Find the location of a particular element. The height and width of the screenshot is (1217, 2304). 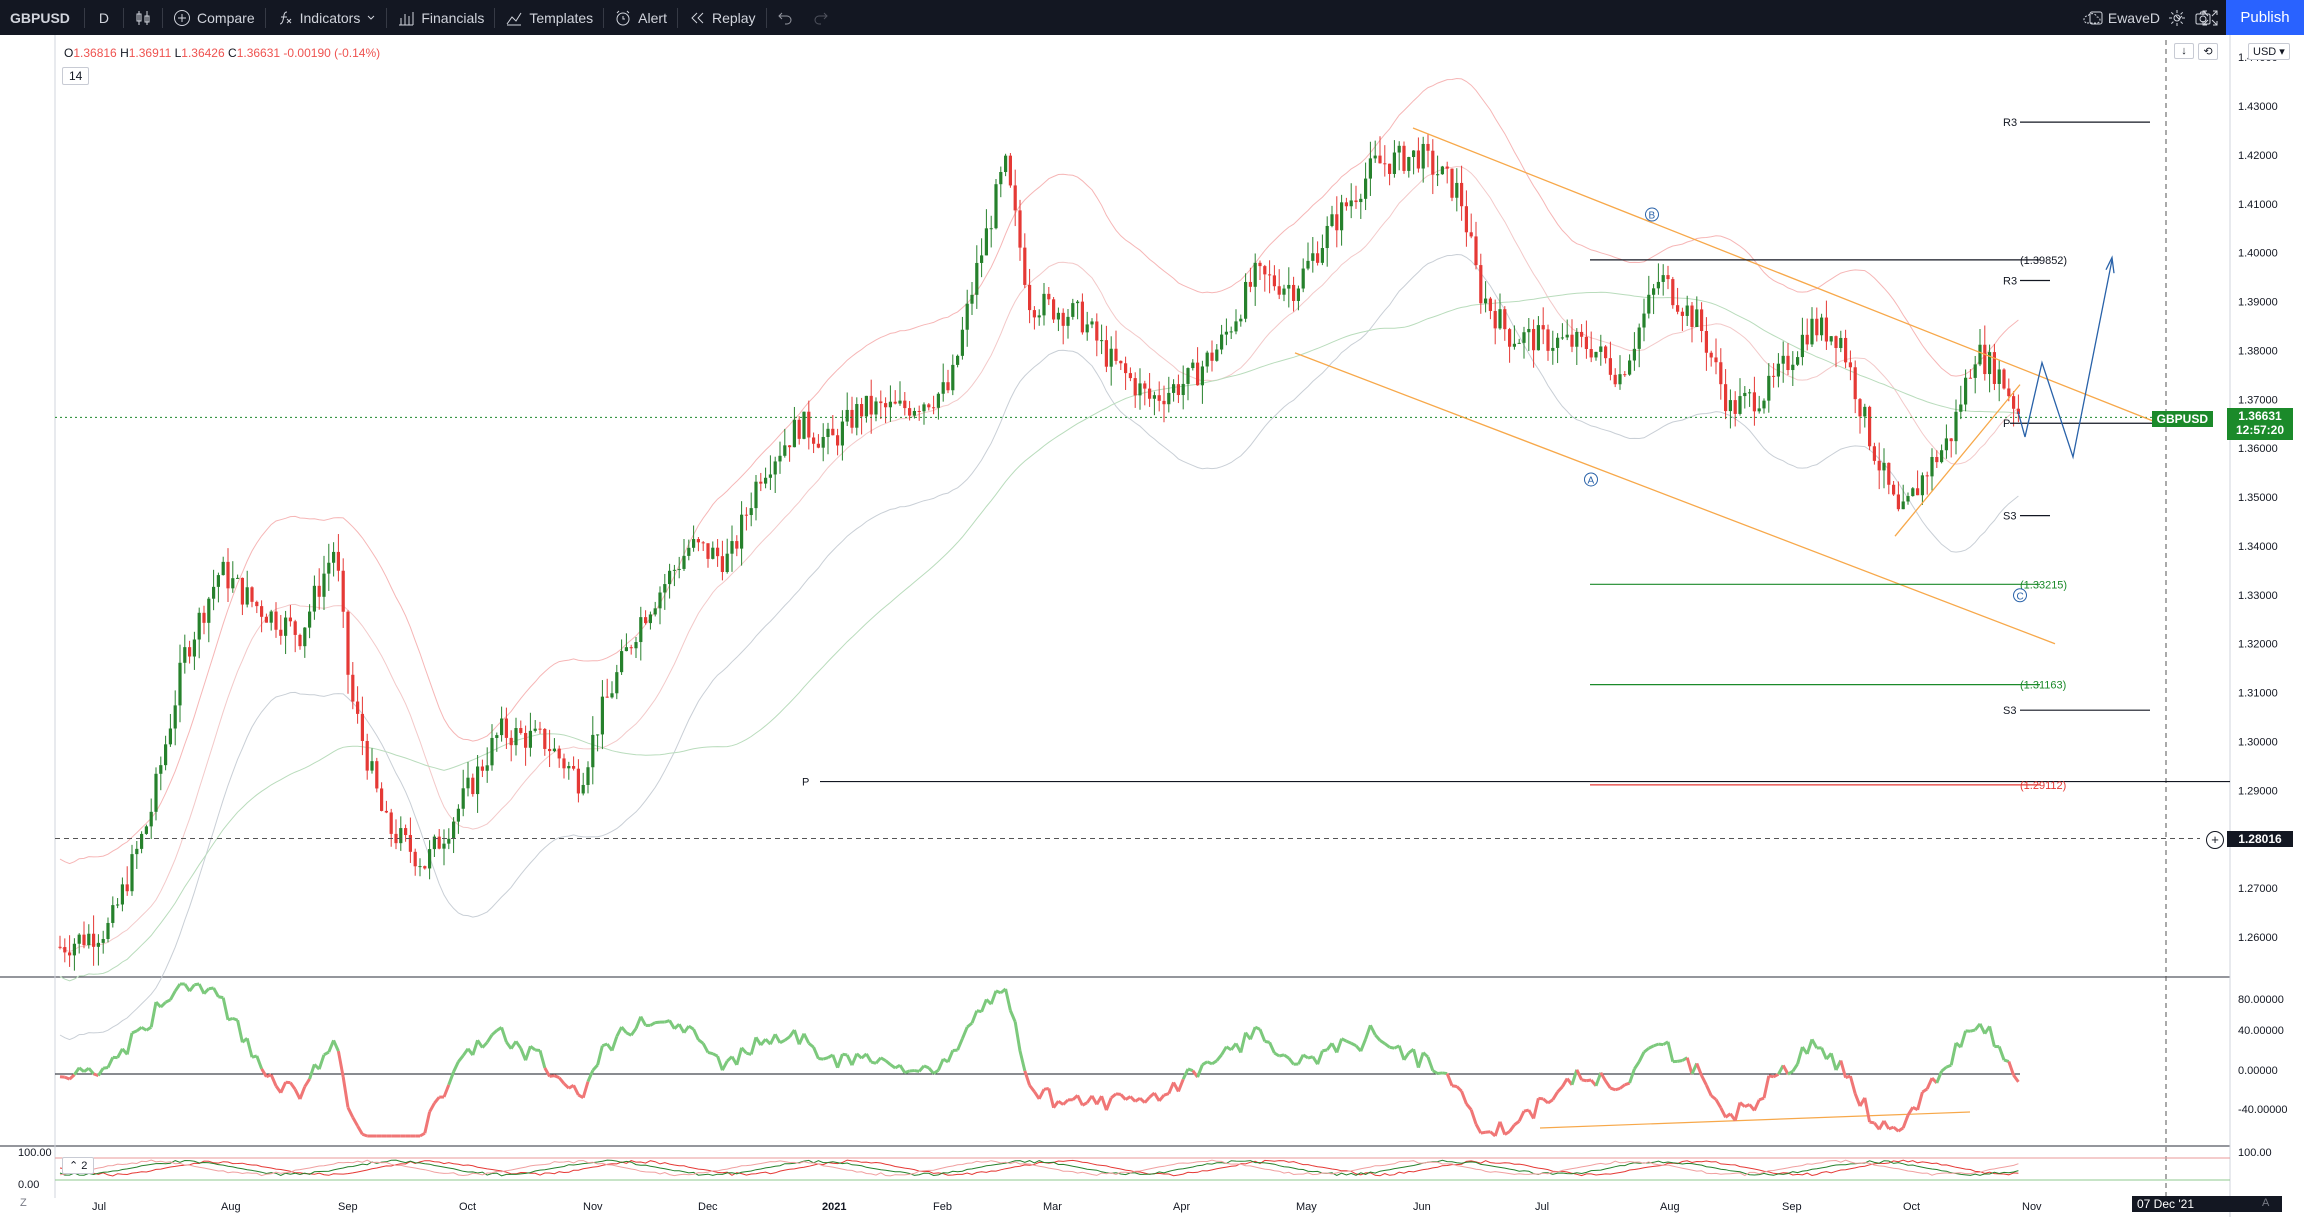

indicator-length-badge: 14 is located at coordinates (76, 76).